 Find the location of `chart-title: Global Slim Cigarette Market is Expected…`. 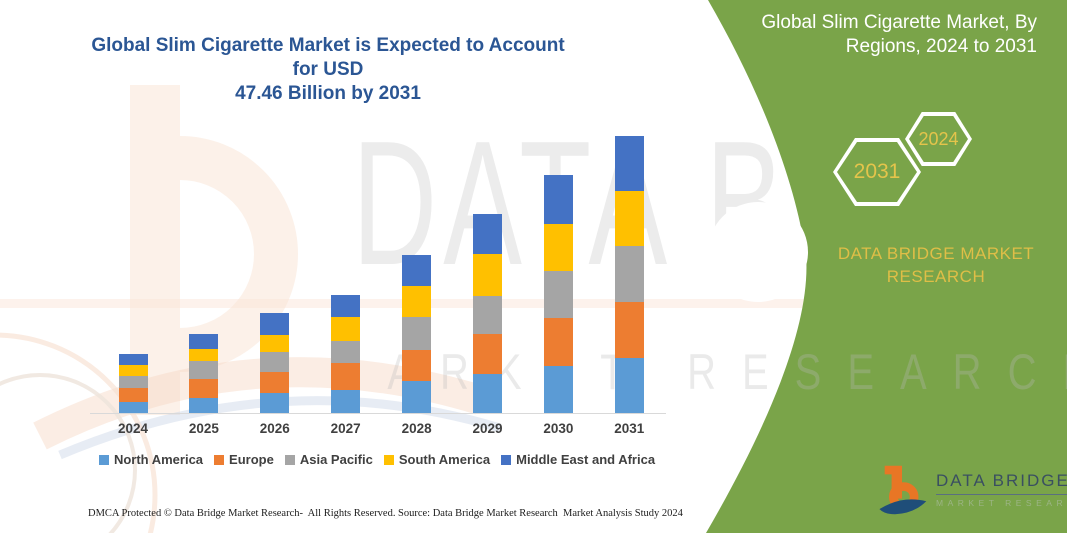

chart-title: Global Slim Cigarette Market is Expected… is located at coordinates (328, 70).